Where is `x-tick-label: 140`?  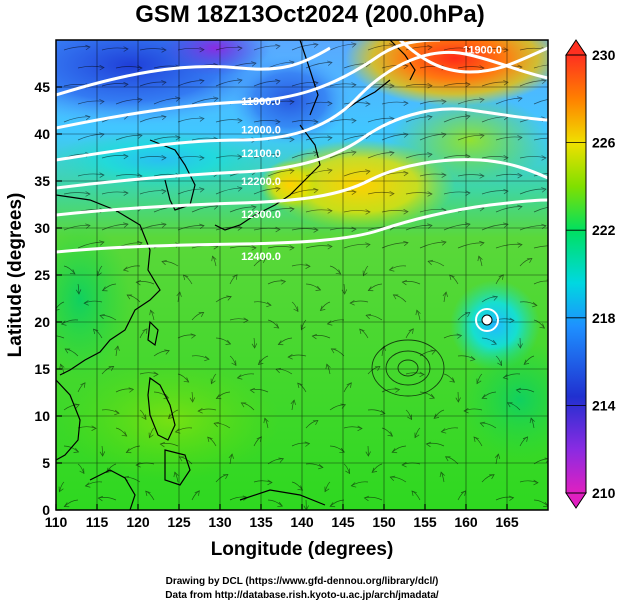
x-tick-label: 140 is located at coordinates (302, 522).